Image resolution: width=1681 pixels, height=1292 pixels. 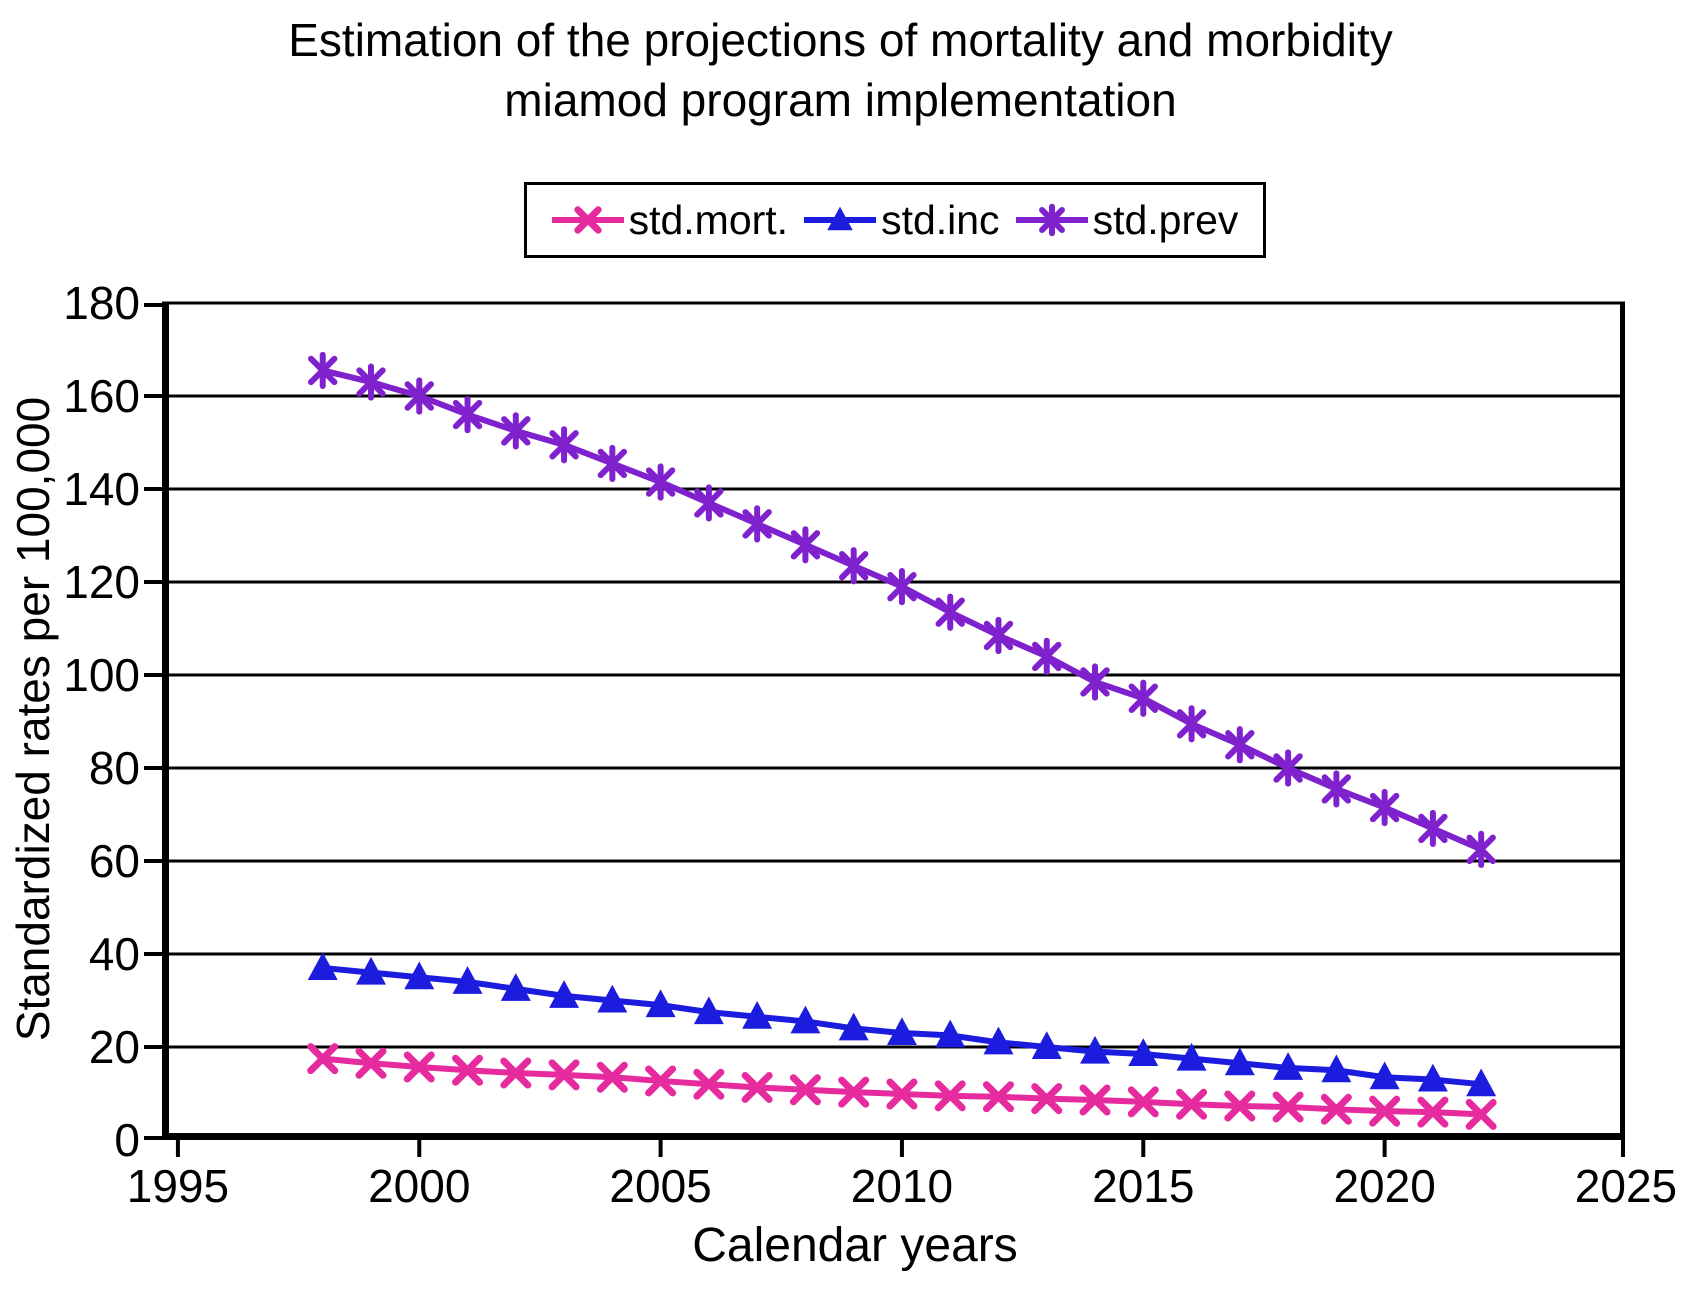 I want to click on y-tick-label-180: 180, so click(x=101, y=303).